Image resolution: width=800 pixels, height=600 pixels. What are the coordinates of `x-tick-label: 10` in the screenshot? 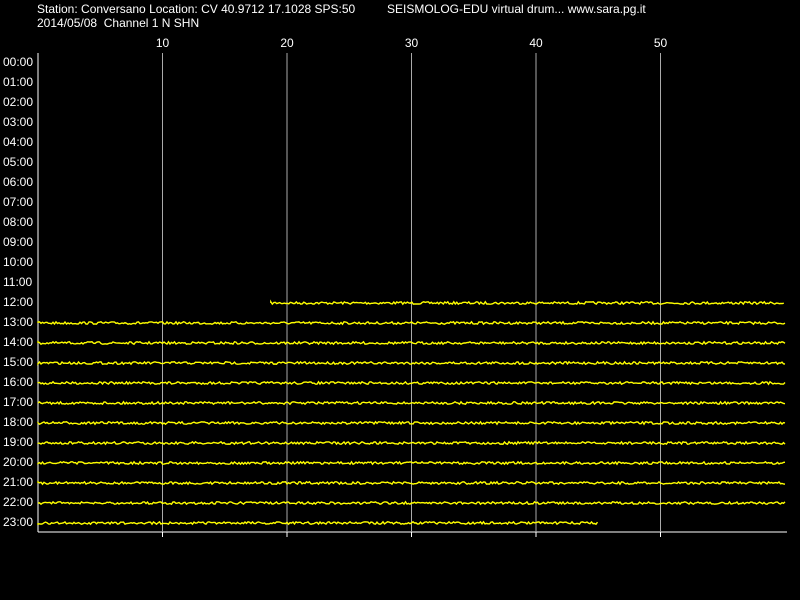 It's located at (163, 43).